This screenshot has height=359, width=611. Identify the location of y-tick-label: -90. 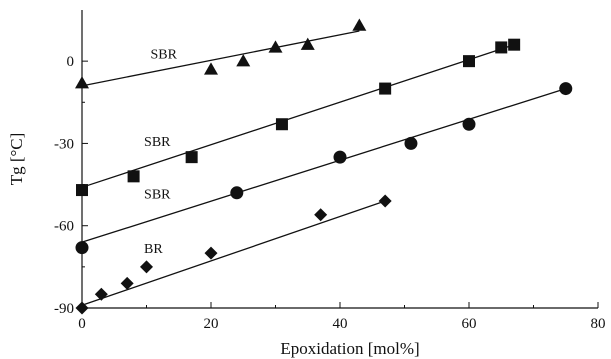
(64, 309).